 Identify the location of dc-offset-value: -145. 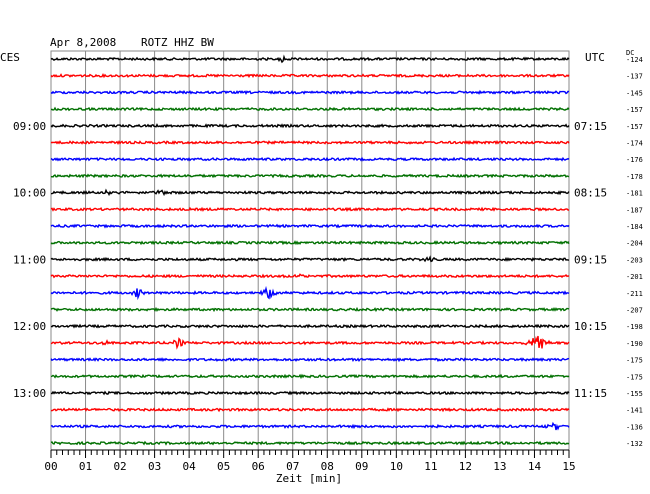
(634, 93).